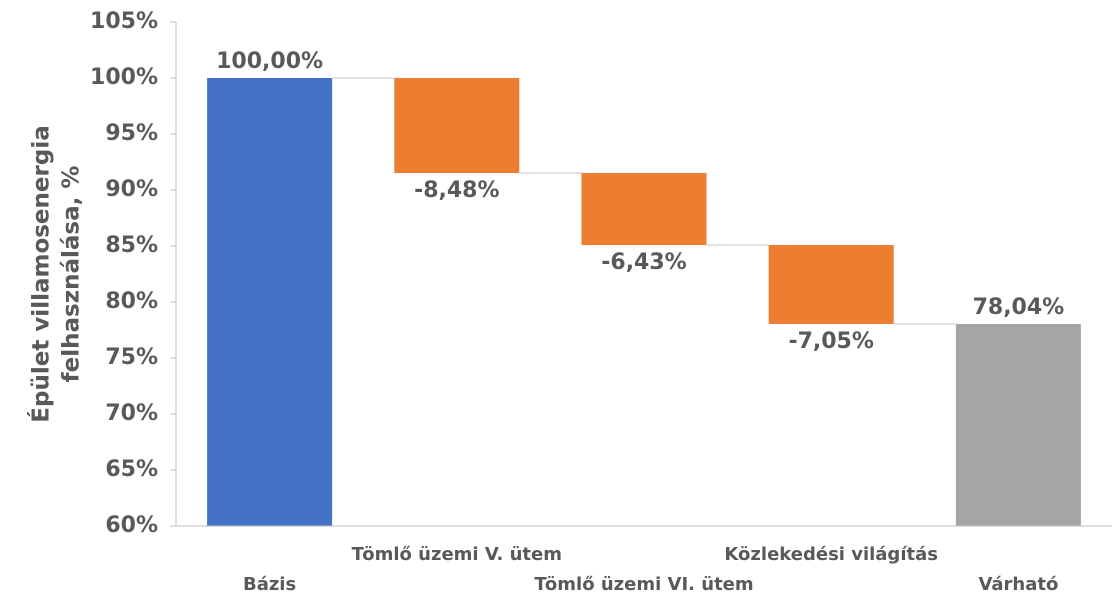 The image size is (1112, 594). Describe the element at coordinates (124, 21) in the screenshot. I see `y-tick-label: 105%` at that location.